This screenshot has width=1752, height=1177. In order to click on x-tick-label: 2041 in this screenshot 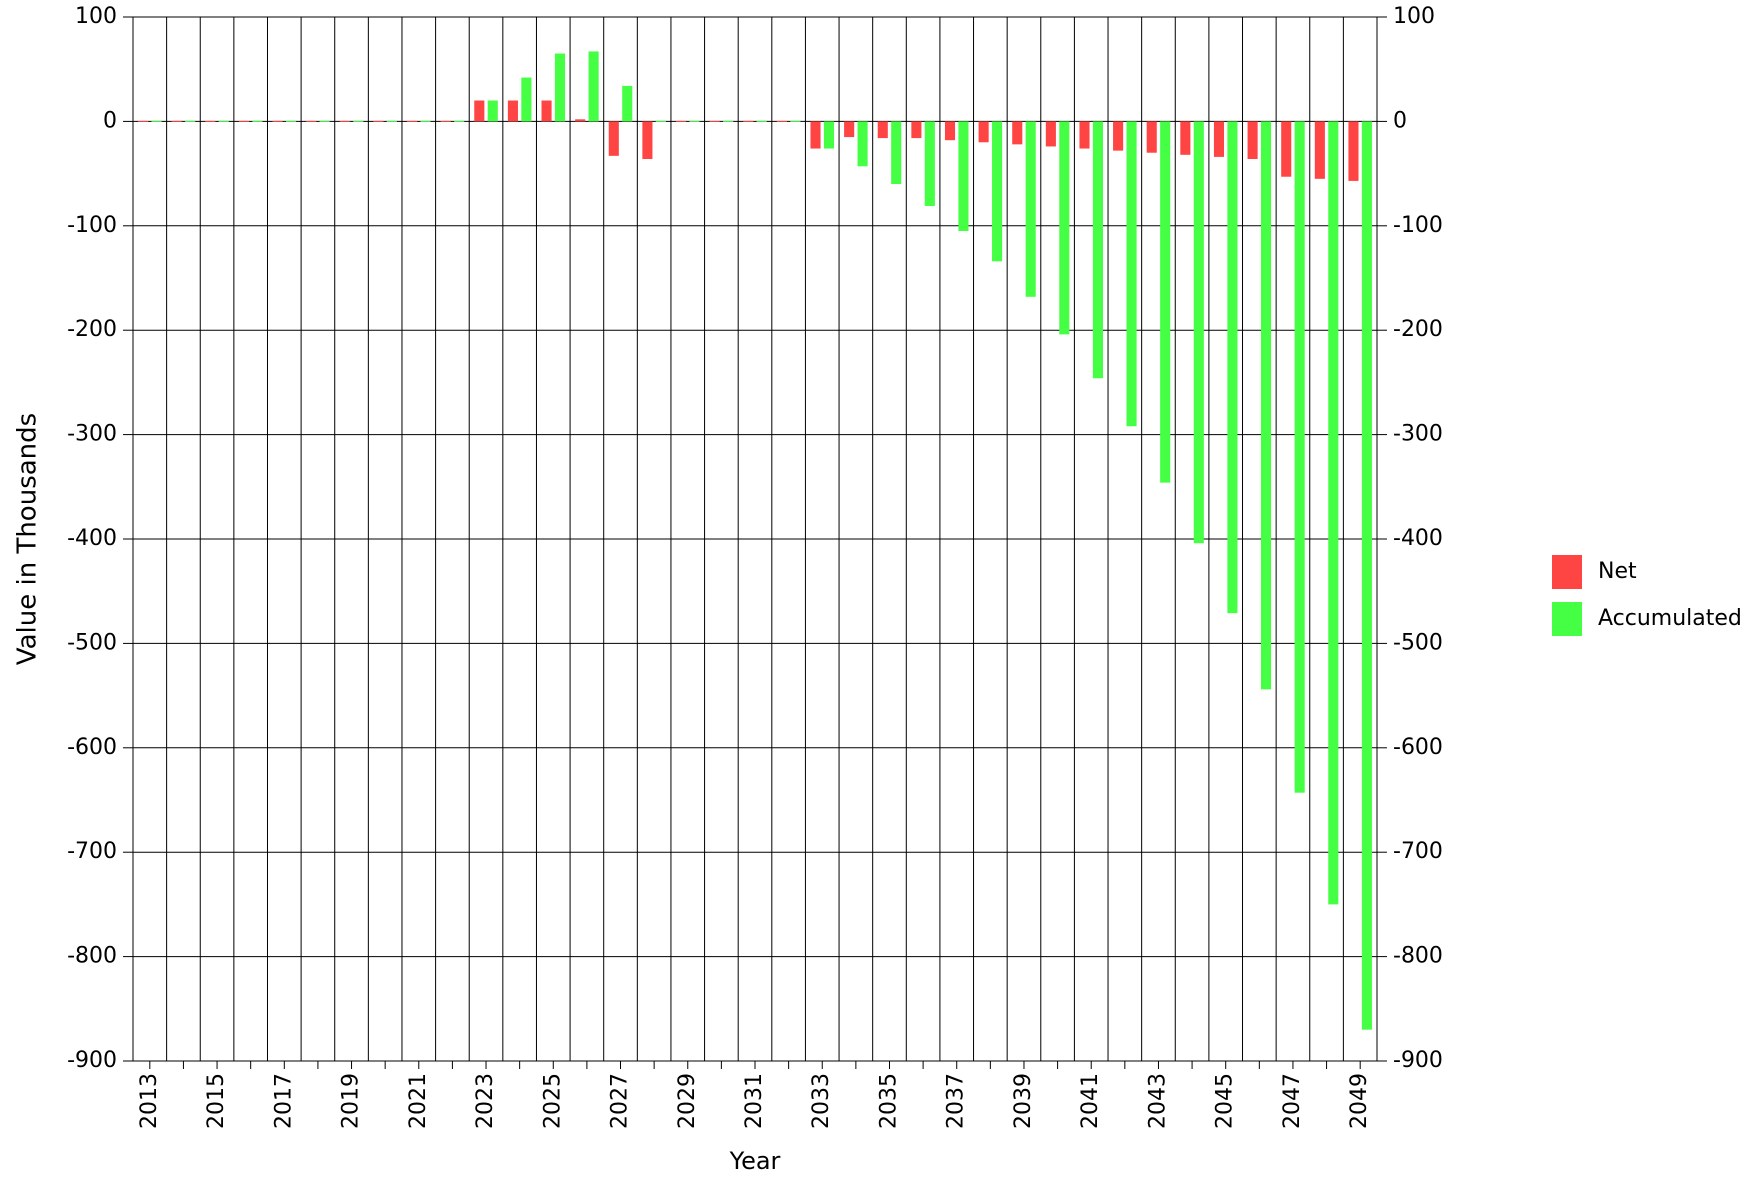, I will do `click(1090, 1101)`.